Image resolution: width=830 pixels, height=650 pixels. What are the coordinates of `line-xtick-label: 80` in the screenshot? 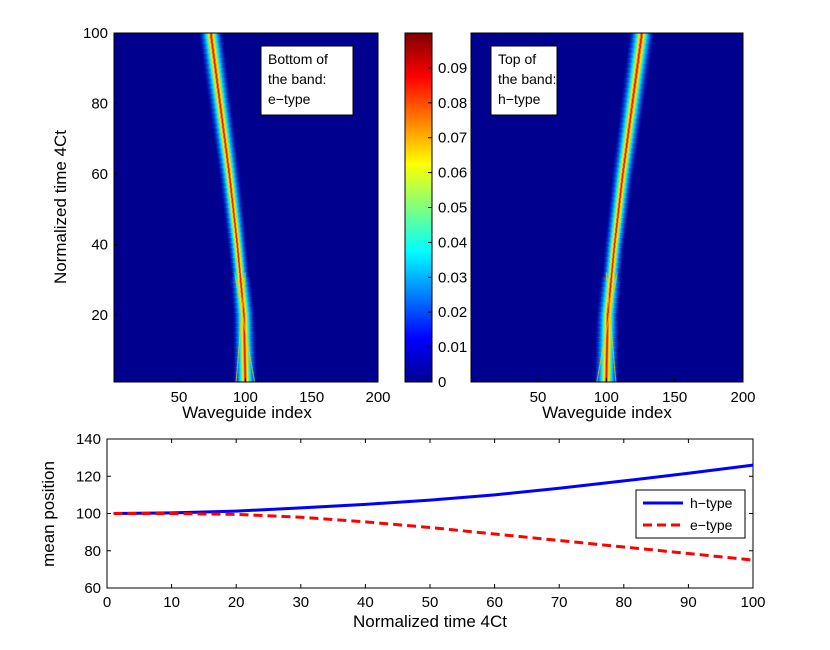 It's located at (623, 602).